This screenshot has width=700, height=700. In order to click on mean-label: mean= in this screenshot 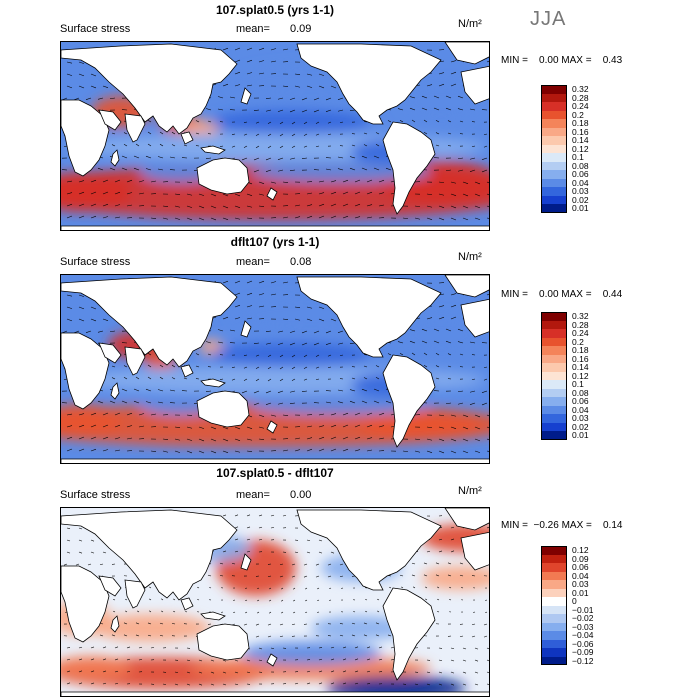, I will do `click(253, 495)`.